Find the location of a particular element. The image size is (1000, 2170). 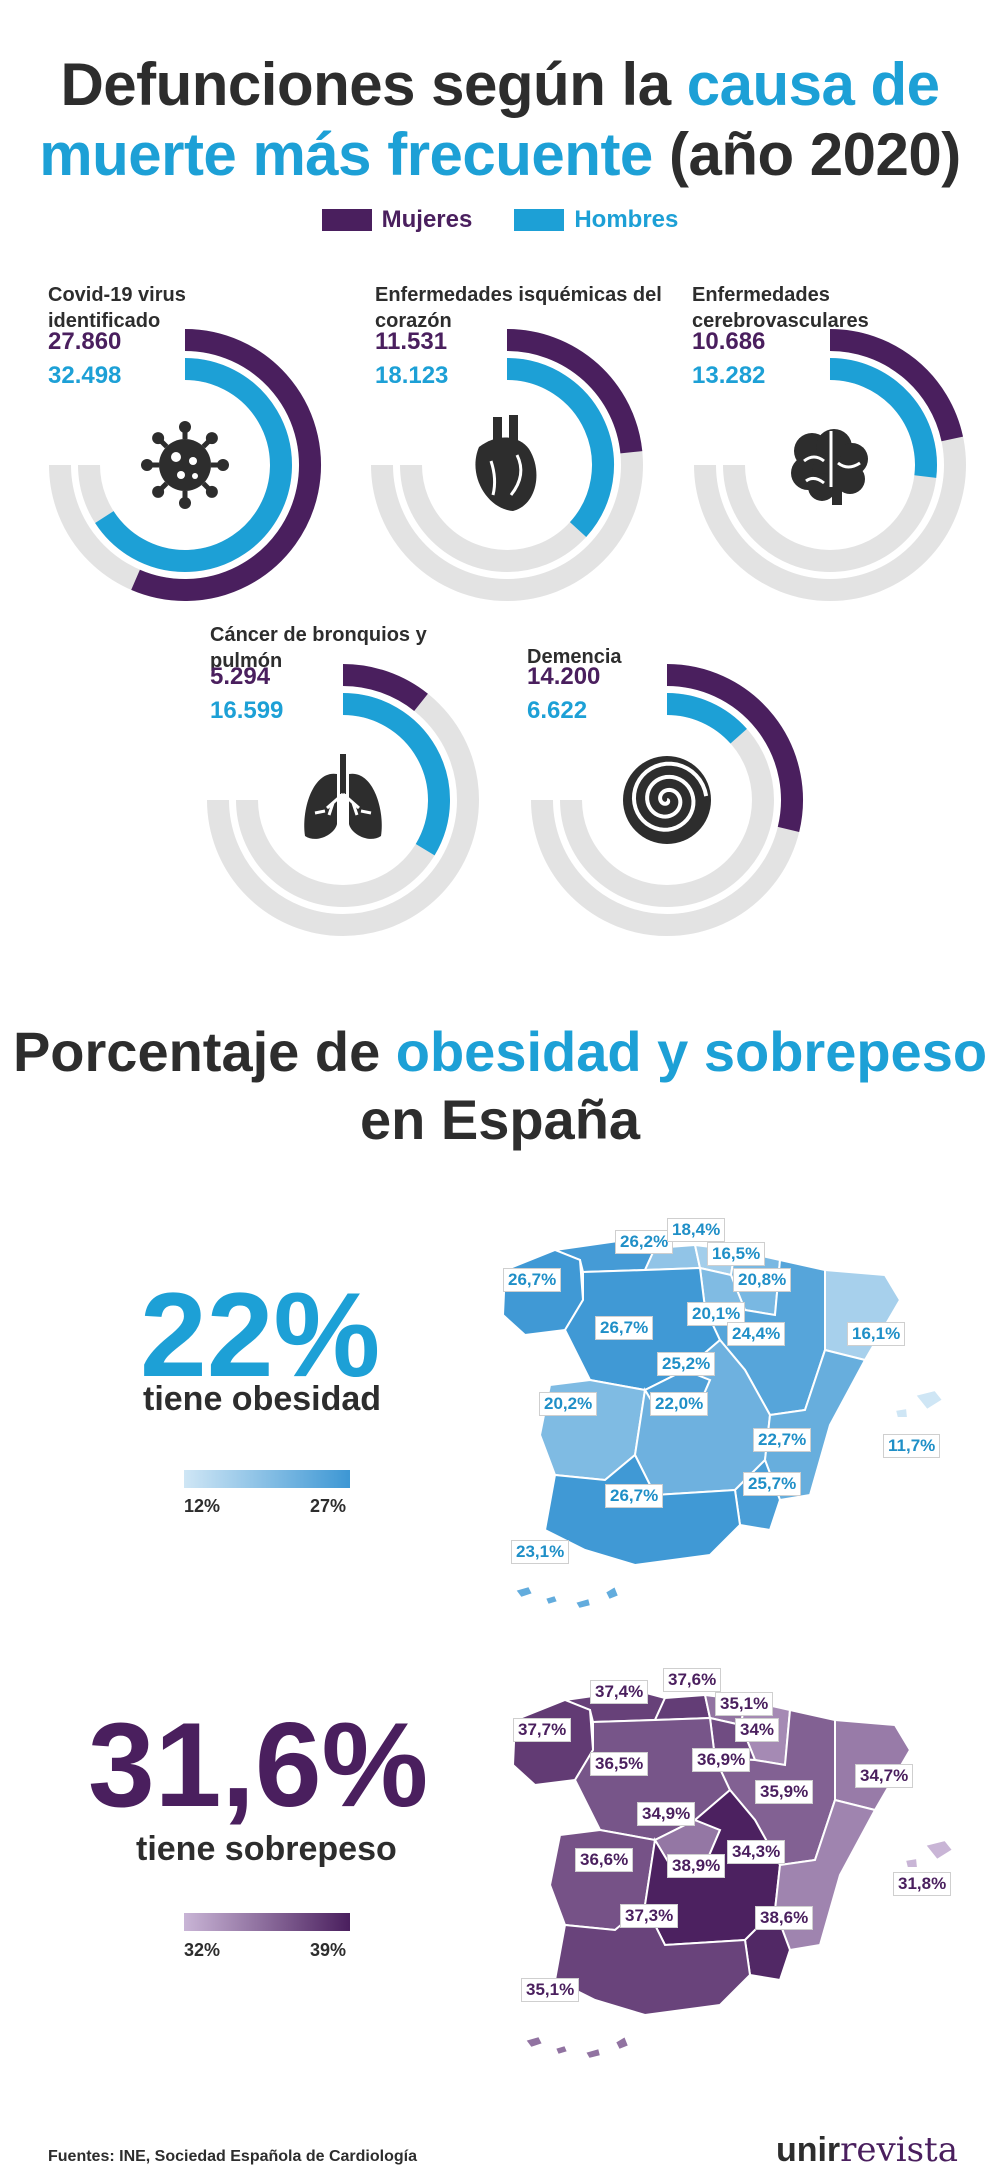

region-value-label: 36,5% is located at coordinates (619, 1764).